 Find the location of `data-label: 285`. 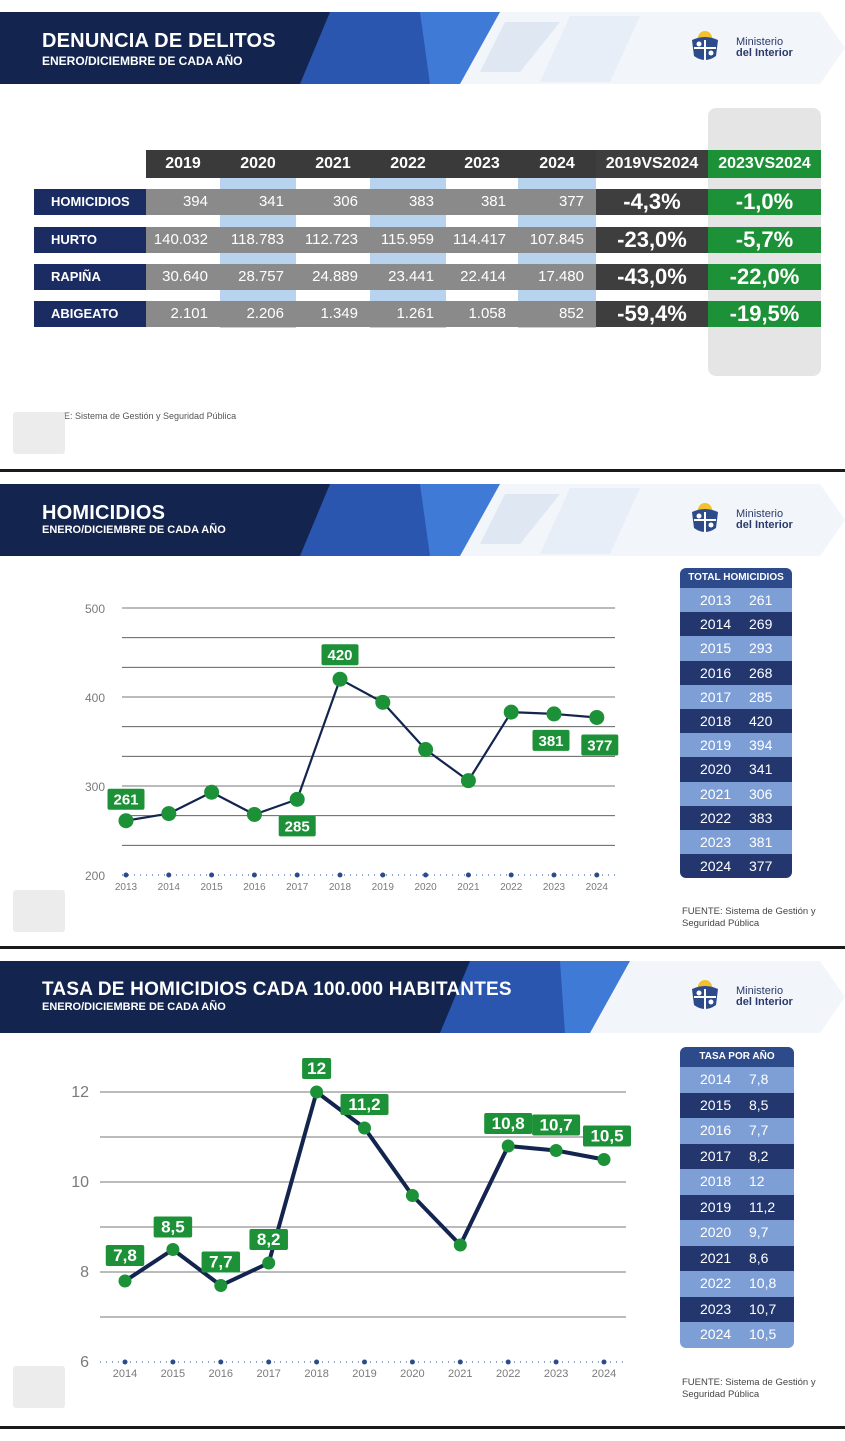

data-label: 285 is located at coordinates (297, 826).